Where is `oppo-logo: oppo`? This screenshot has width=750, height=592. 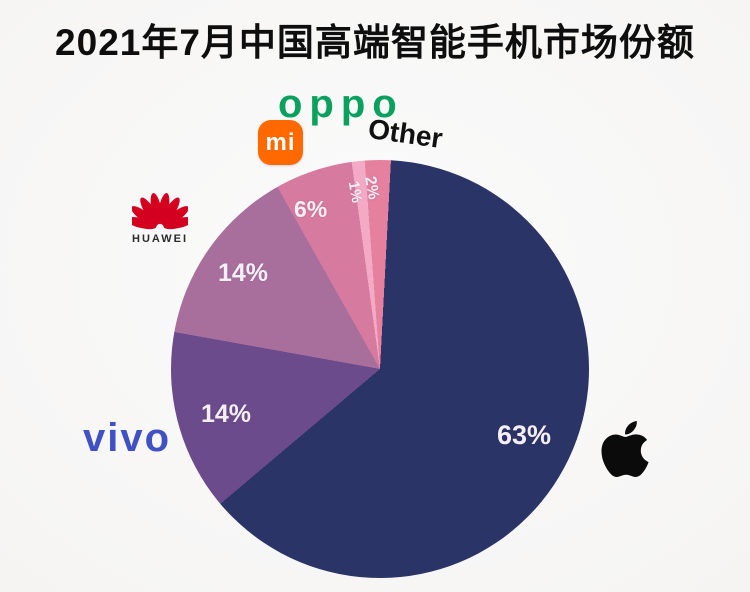
oppo-logo: oppo is located at coordinates (341, 104).